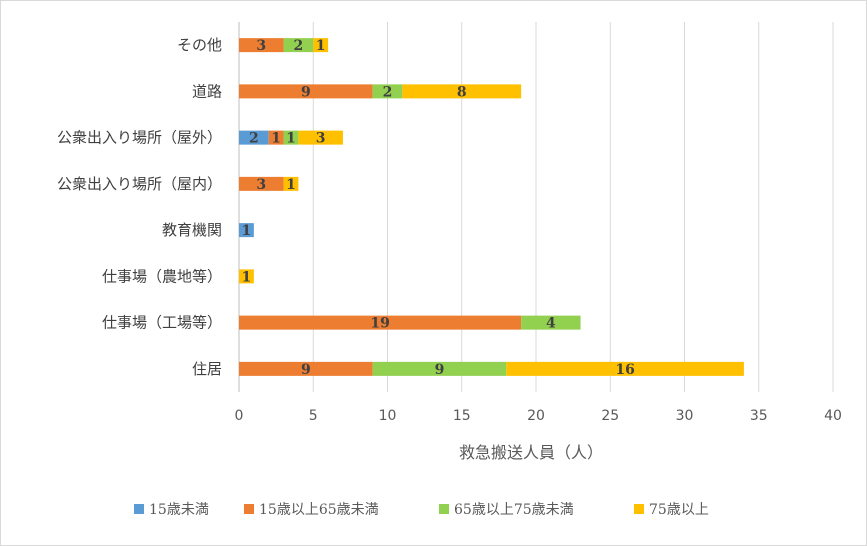 Image resolution: width=867 pixels, height=546 pixels. I want to click on x-tick-label: 30, so click(685, 416).